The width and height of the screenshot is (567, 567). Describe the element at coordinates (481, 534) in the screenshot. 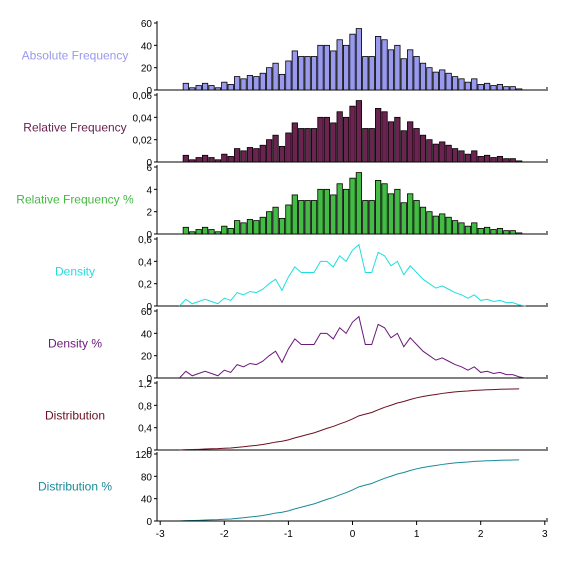

I see `x-tick-label: 2` at that location.